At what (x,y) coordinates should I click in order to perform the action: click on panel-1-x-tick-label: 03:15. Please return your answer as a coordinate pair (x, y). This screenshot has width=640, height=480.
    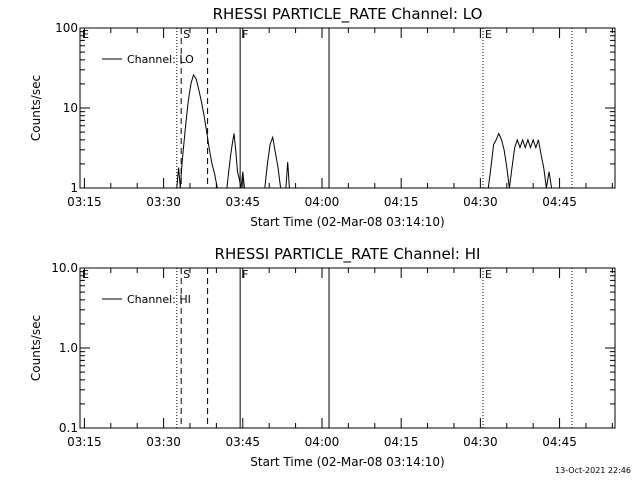
    Looking at the image, I should click on (84, 202).